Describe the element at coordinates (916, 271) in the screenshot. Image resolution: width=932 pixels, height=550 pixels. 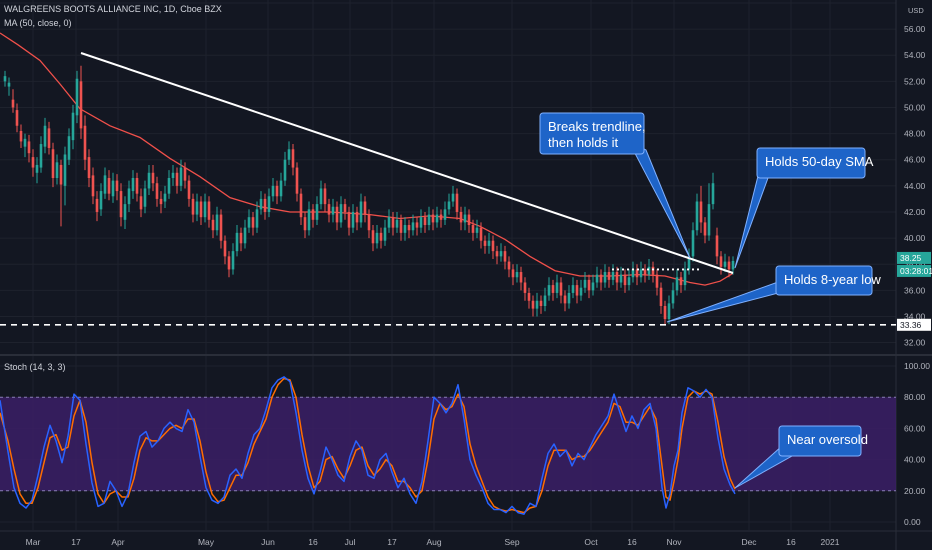
I see `countdown-tag-text: 03:28:01` at that location.